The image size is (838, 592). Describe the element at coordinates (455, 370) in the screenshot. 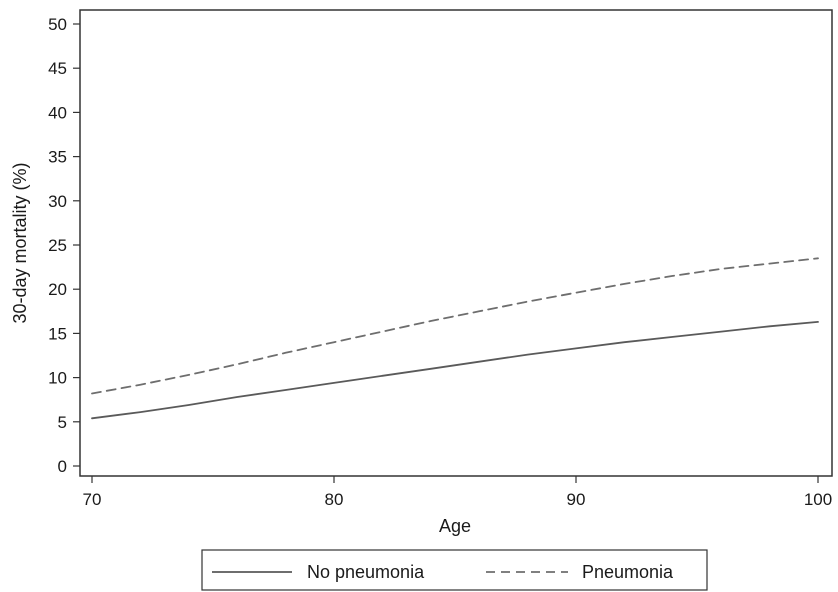

I see `series-line-no-pneumonia` at that location.